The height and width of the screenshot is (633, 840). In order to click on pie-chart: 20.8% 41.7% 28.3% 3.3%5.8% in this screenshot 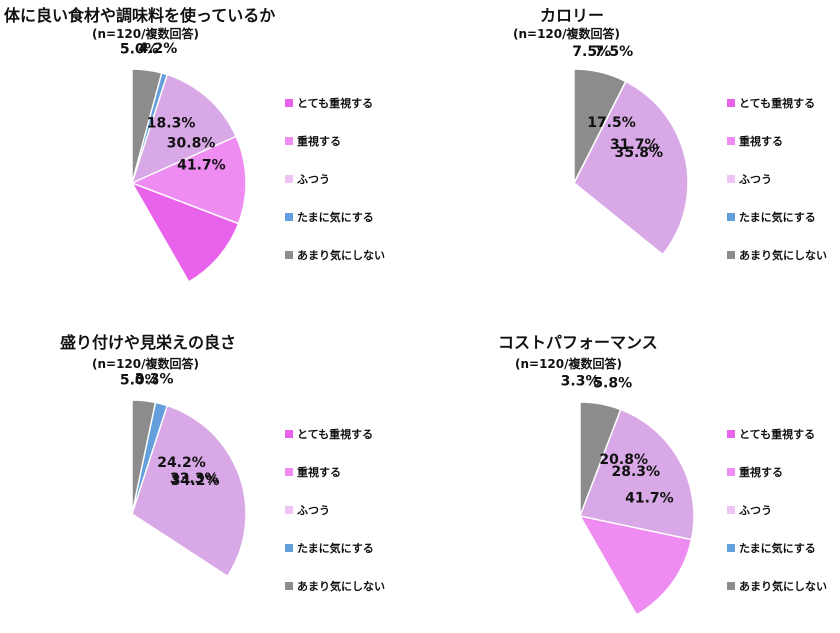, I will do `click(628, 495)`.